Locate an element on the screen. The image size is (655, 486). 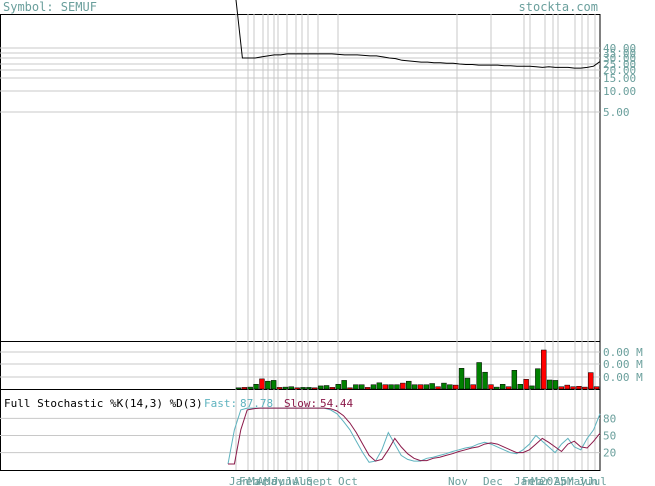
stoch-tick-label-2: 20 is located at coordinates (609, 453).